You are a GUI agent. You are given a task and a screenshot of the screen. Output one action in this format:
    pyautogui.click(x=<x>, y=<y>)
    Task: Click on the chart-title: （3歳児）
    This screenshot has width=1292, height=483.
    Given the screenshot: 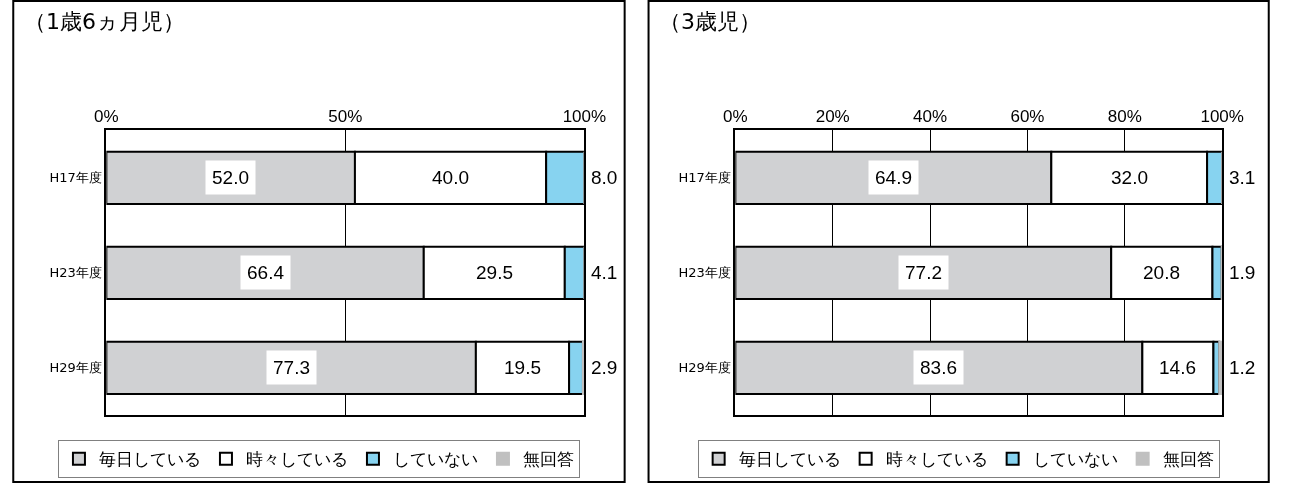 What is the action you would take?
    pyautogui.click(x=710, y=21)
    